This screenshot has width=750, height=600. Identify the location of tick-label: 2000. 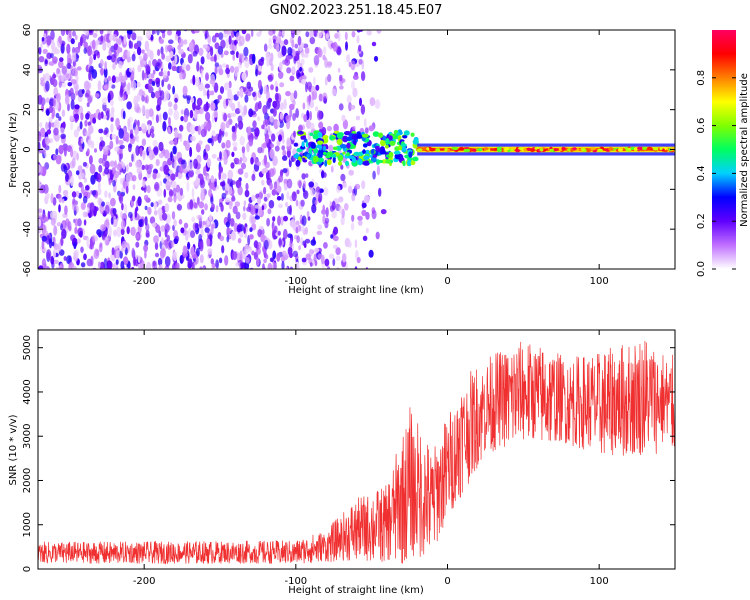
(27, 480).